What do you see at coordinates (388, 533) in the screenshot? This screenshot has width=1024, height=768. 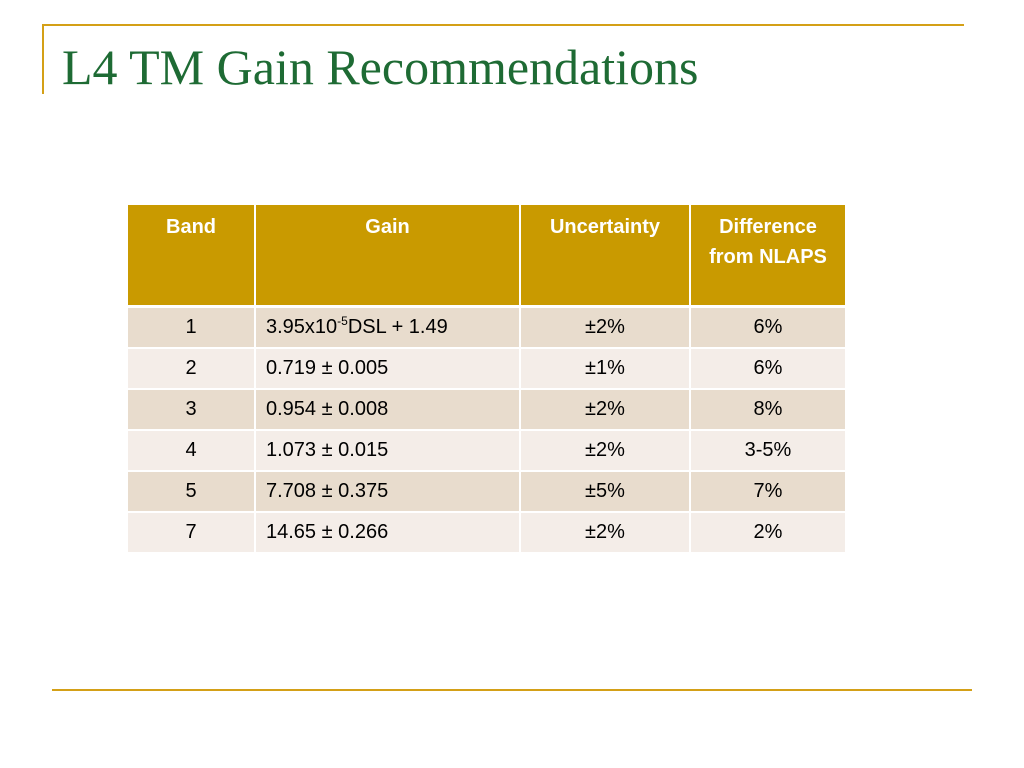 I see `cell-gain: 14.65 ± 0.266` at bounding box center [388, 533].